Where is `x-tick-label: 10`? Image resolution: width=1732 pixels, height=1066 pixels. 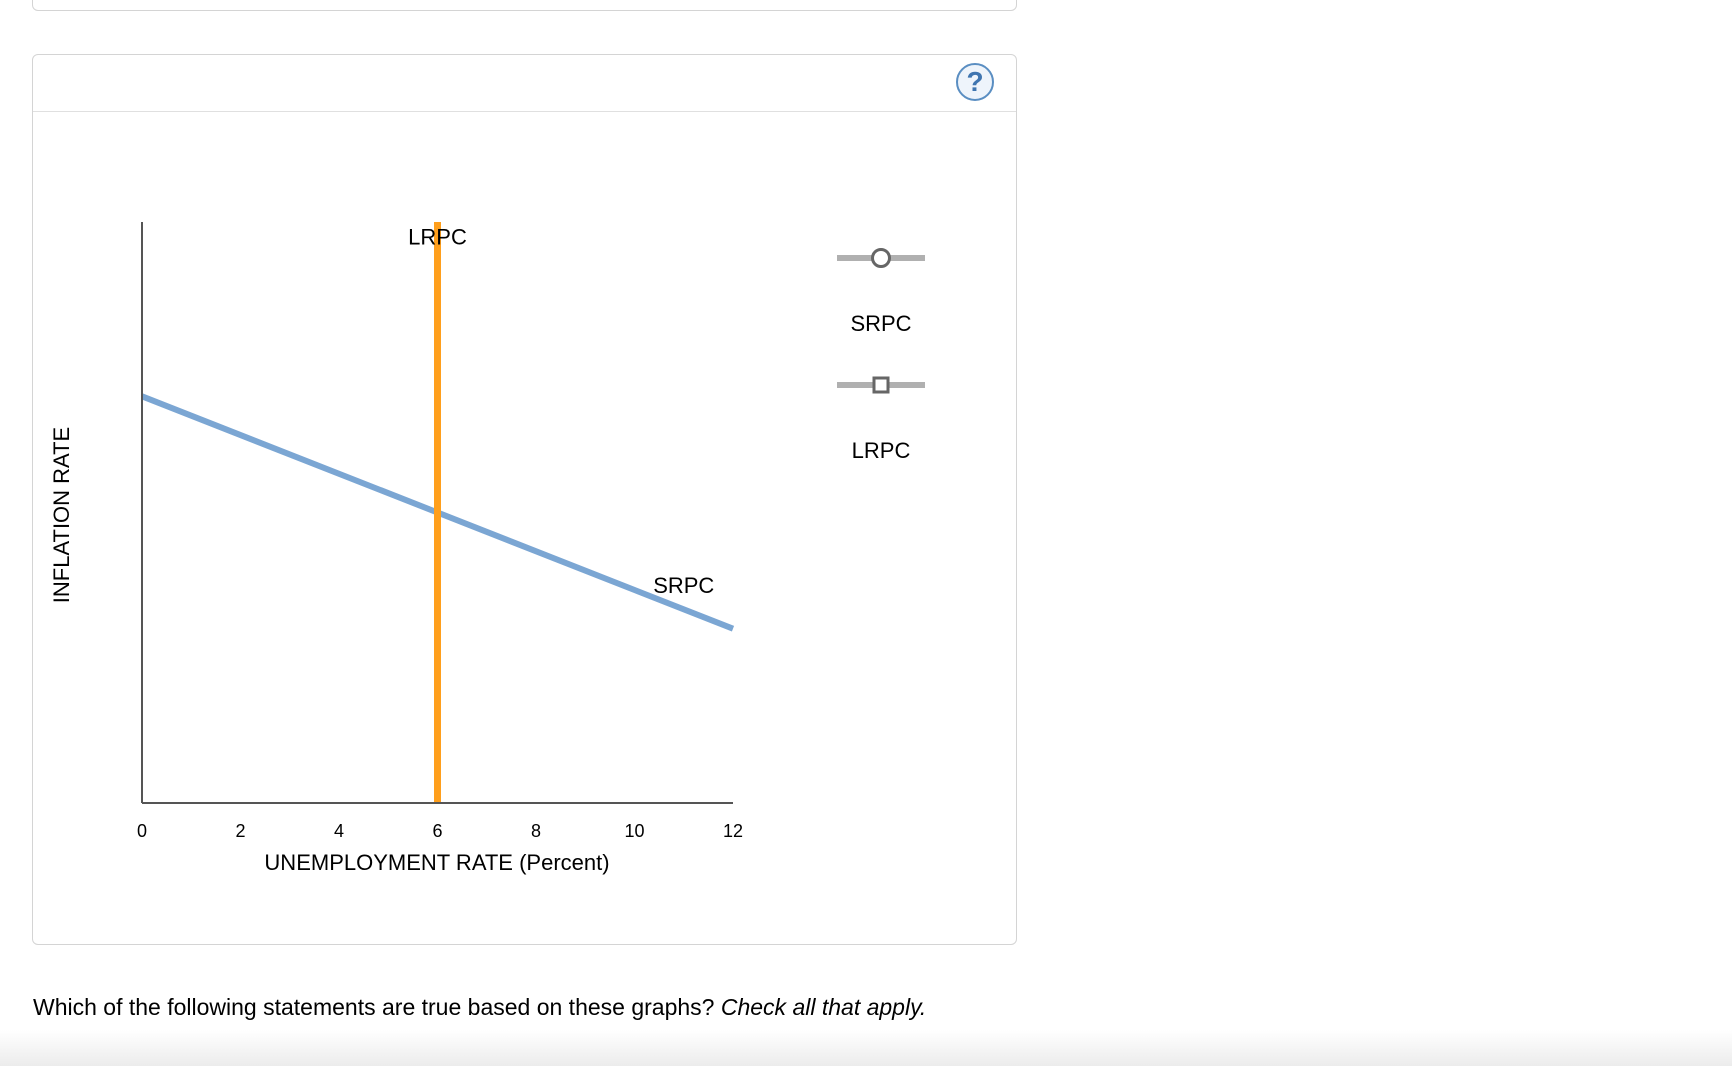
x-tick-label: 10 is located at coordinates (634, 831).